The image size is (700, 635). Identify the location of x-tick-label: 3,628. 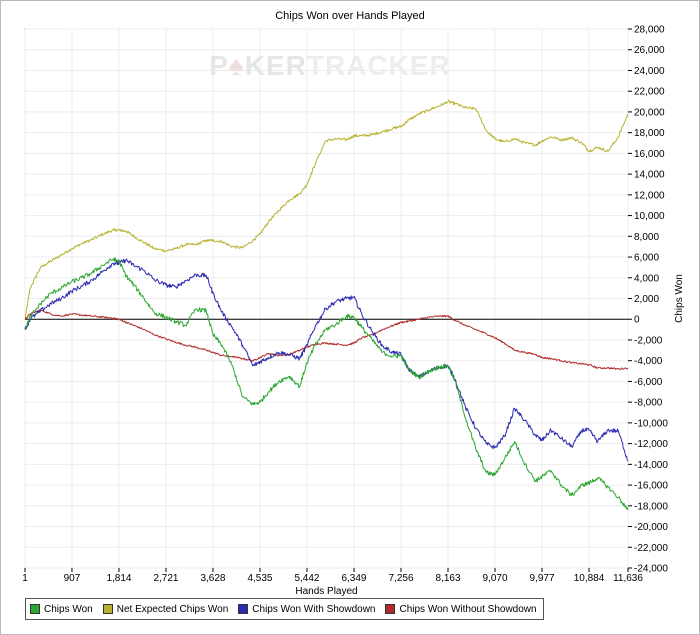
(212, 578).